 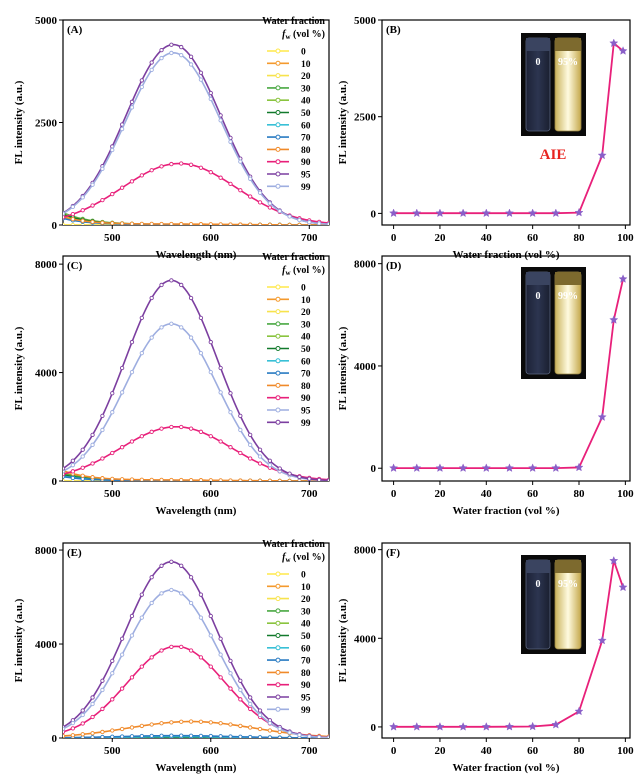 I want to click on y-axis-title: FL intensity (a.u.), so click(x=19, y=368).